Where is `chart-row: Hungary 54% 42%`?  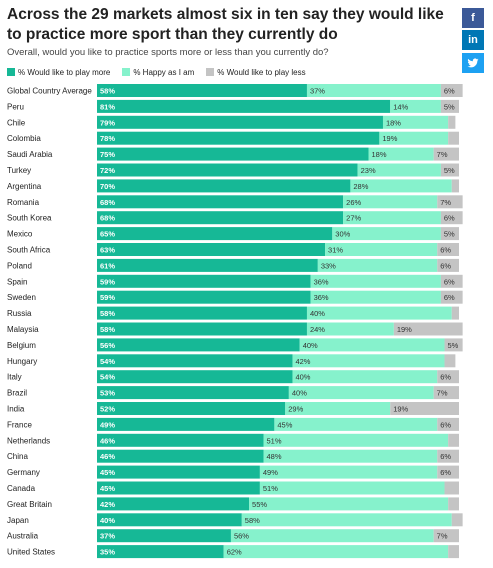
chart-row: Hungary 54% 42% is located at coordinates (231, 361).